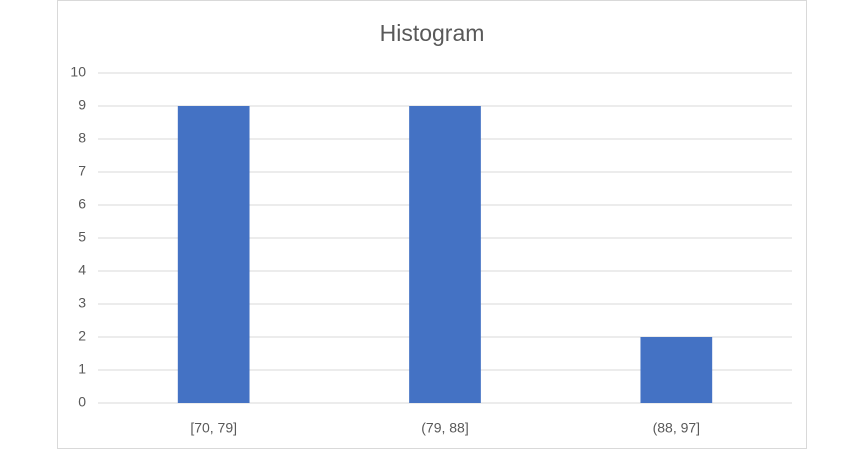 This screenshot has width=862, height=451. Describe the element at coordinates (444, 428) in the screenshot. I see `x-tick-label: (79, 88]` at that location.